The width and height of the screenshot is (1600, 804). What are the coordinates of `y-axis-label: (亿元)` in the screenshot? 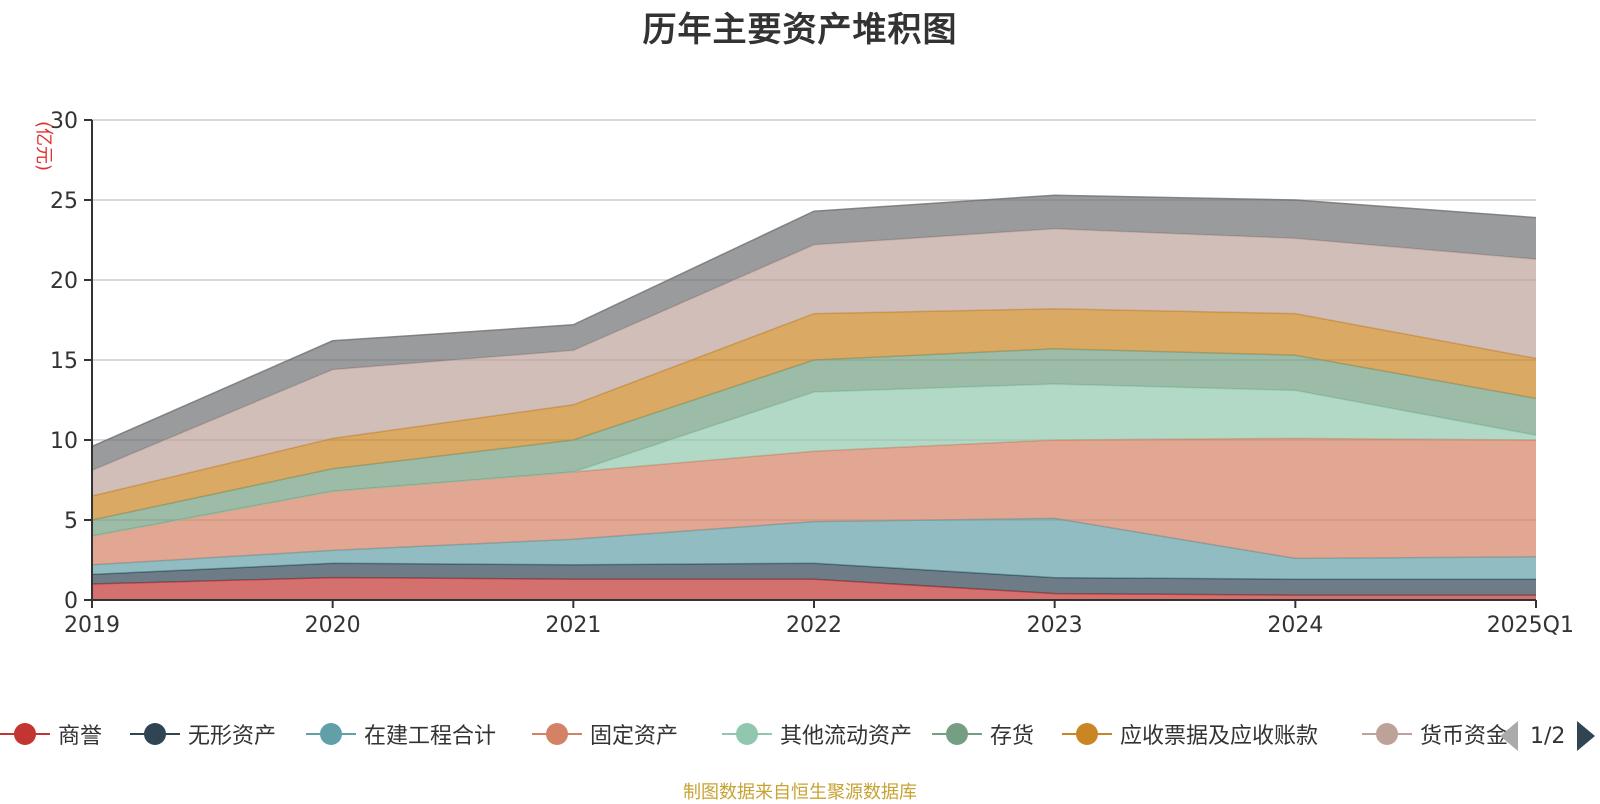 It's located at (43, 146).